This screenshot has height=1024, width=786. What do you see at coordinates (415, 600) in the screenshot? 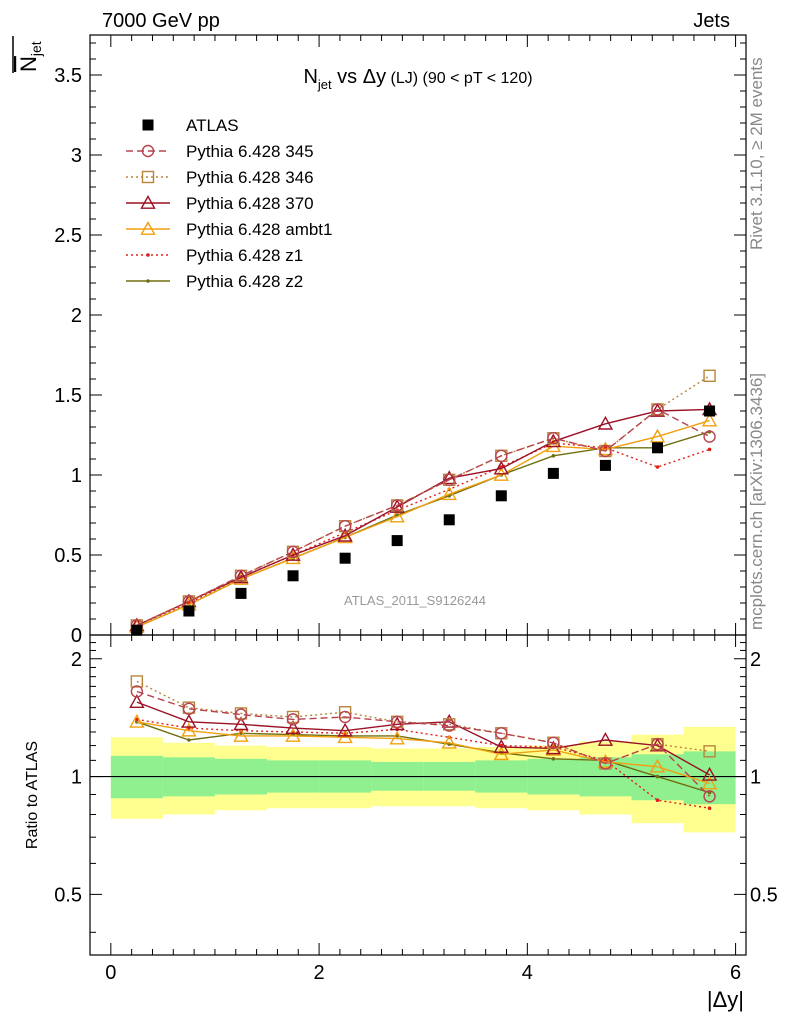
I see `watermark: ATLAS_2011_S9126244` at bounding box center [415, 600].